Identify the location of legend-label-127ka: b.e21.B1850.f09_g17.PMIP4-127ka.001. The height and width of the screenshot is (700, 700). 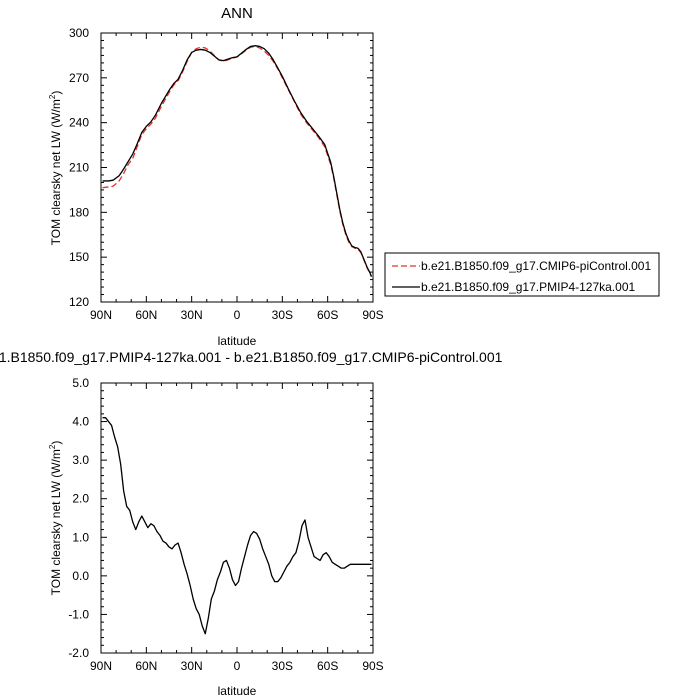
(528, 287).